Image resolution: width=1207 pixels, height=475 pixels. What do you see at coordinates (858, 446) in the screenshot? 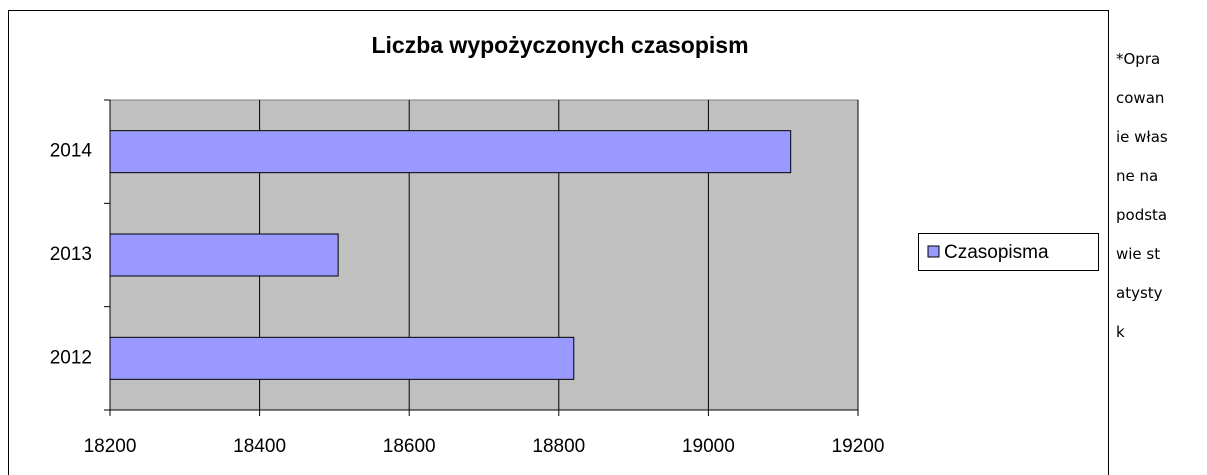
I see `x-tick-label: 19200` at bounding box center [858, 446].